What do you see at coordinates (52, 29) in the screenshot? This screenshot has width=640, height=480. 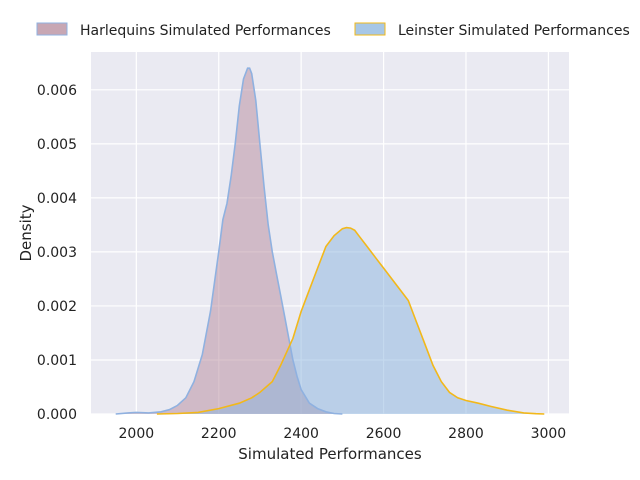 I see `legend-swatch-harlequins` at bounding box center [52, 29].